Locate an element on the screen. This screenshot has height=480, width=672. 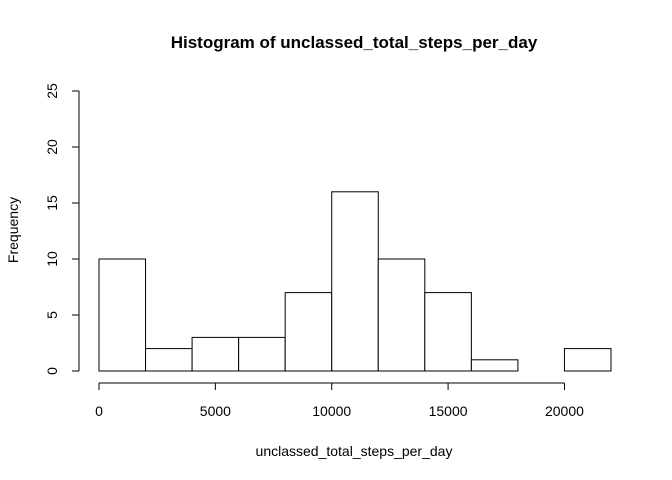
y-tick-label: 10 is located at coordinates (52, 259).